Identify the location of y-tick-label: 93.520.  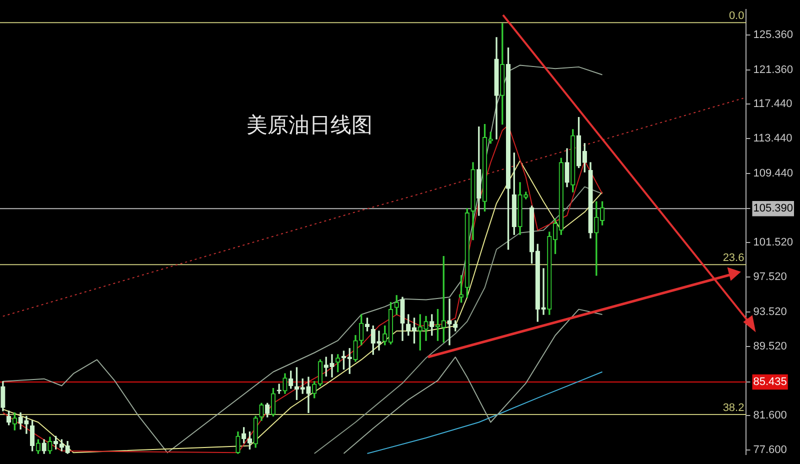
(770, 312).